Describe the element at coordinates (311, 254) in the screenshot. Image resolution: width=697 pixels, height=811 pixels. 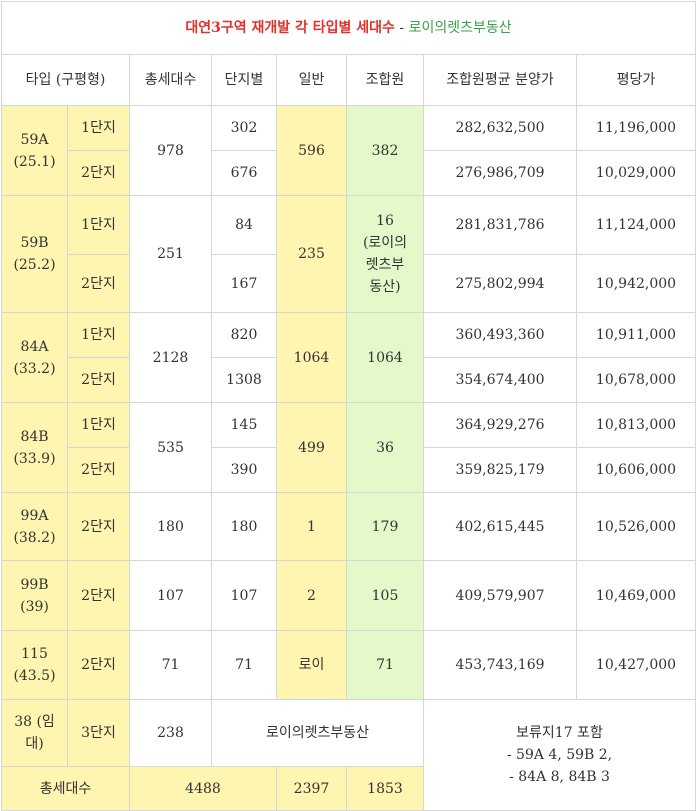
I see `general-cell: 235` at that location.